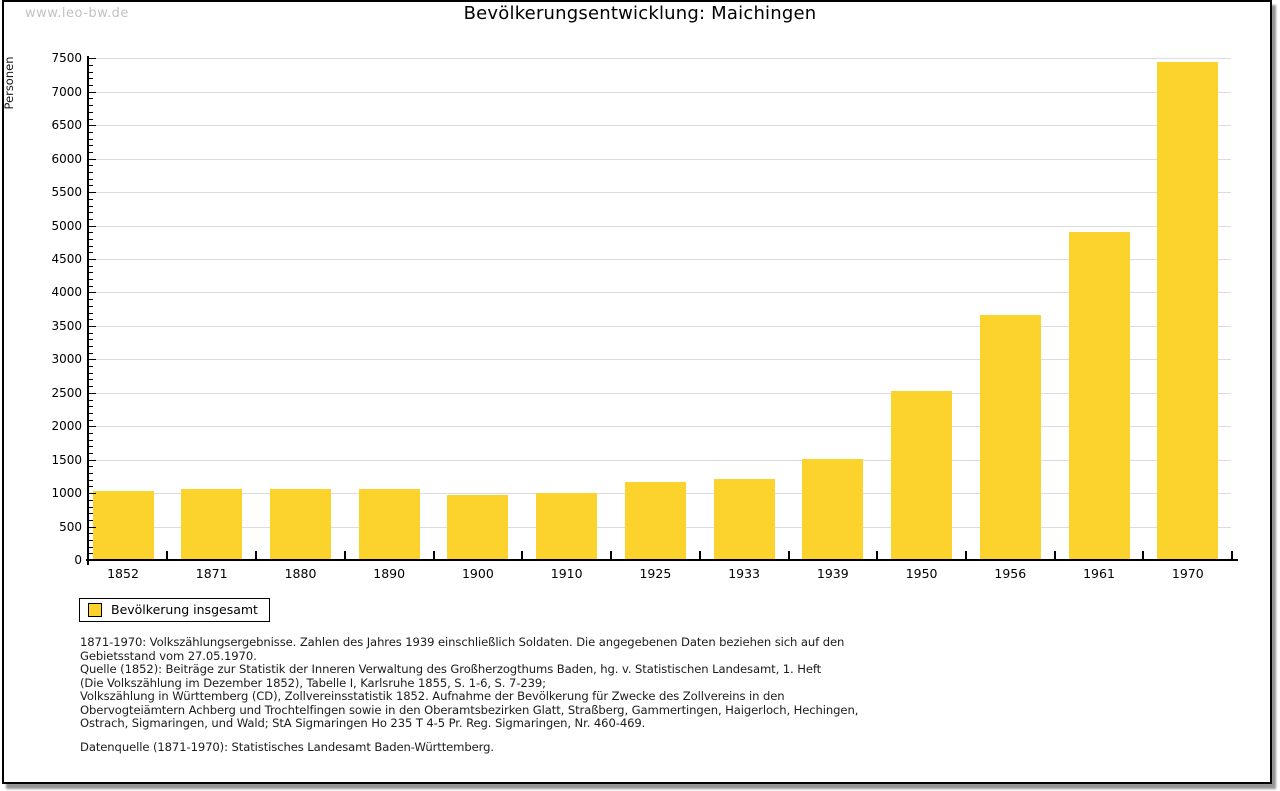 The width and height of the screenshot is (1280, 791). I want to click on x-tick-label: 1880, so click(300, 573).